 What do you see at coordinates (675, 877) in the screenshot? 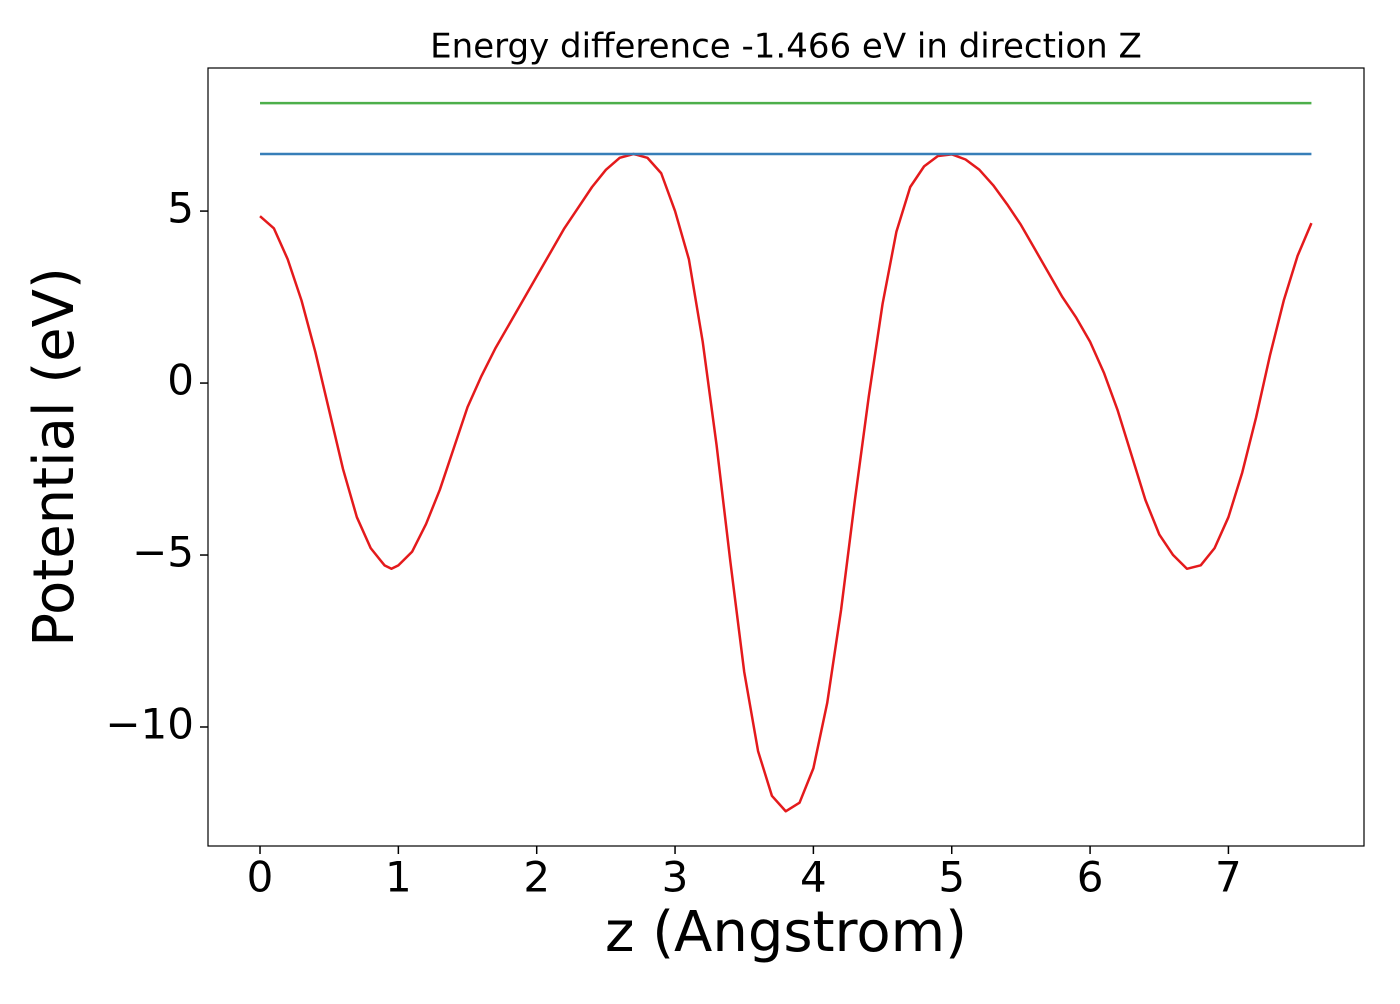
I see `x-tick-label: 3` at bounding box center [675, 877].